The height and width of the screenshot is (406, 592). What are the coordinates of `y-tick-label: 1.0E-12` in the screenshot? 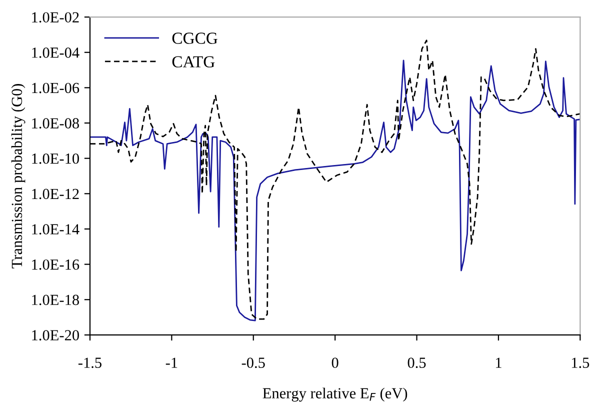 It's located at (55, 194).